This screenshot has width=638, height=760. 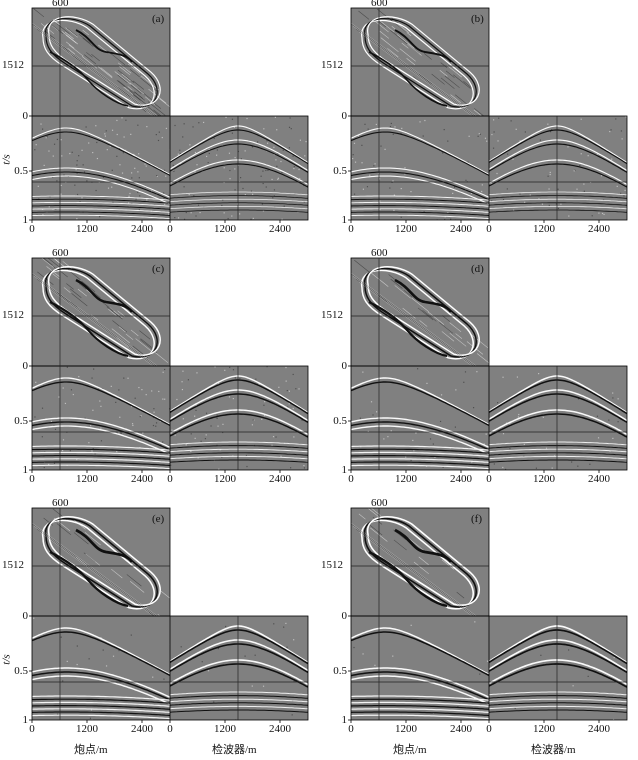 I want to click on image-slice-background, so click(x=101, y=562).